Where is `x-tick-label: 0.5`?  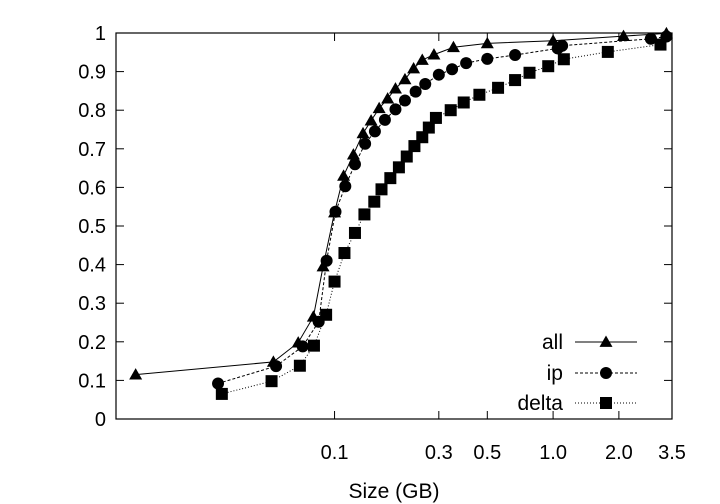
x-tick-label: 0.5 is located at coordinates (487, 453).